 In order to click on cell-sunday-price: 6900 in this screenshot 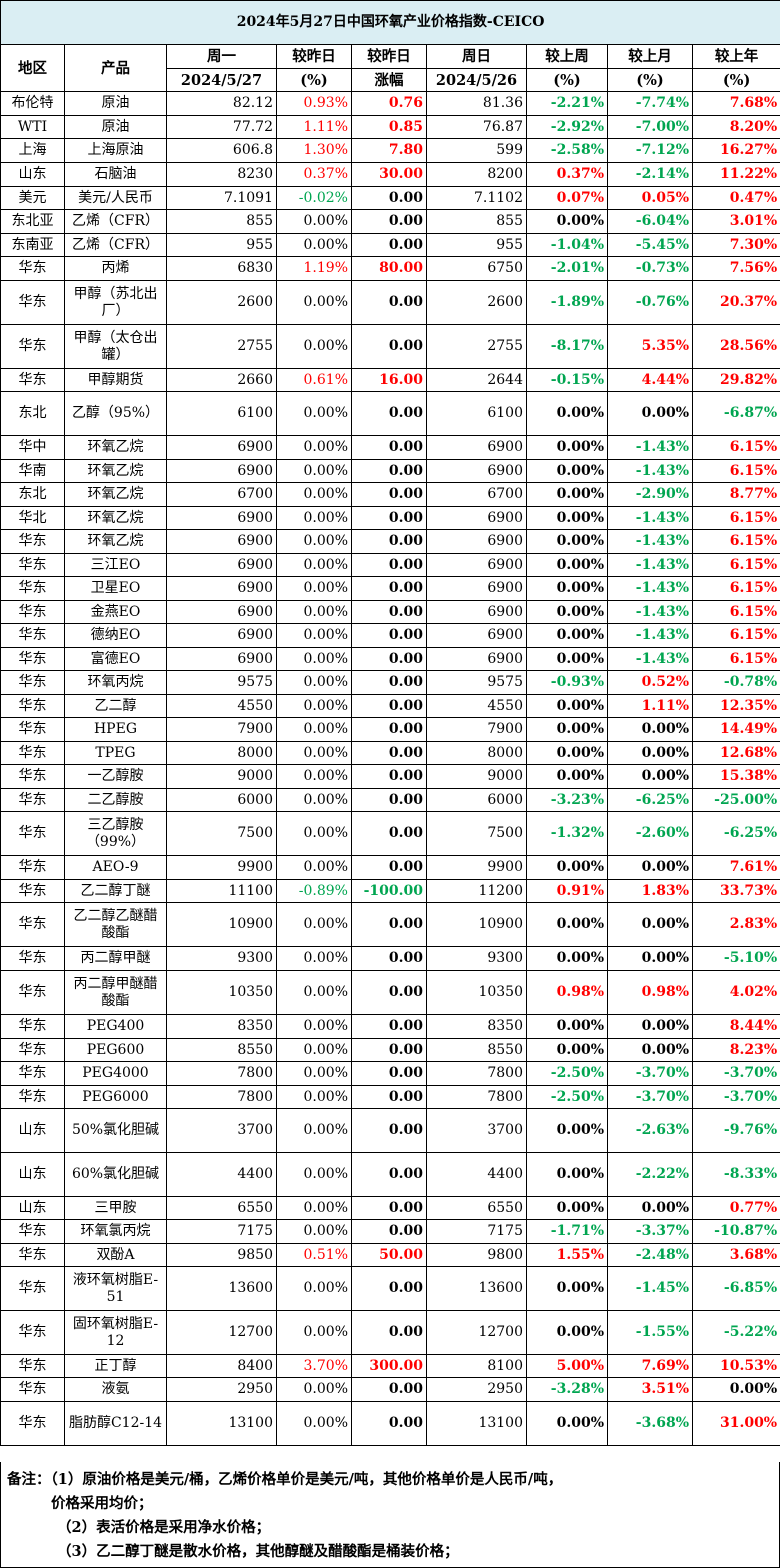, I will do `click(476, 518)`.